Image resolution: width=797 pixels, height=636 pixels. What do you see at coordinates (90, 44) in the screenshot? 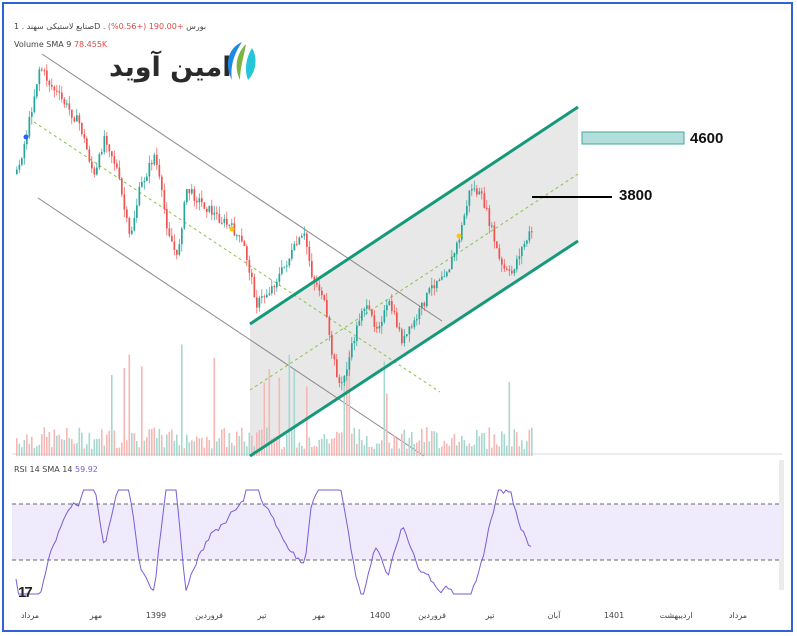
I see `volume-value: 78.455K` at bounding box center [90, 44].